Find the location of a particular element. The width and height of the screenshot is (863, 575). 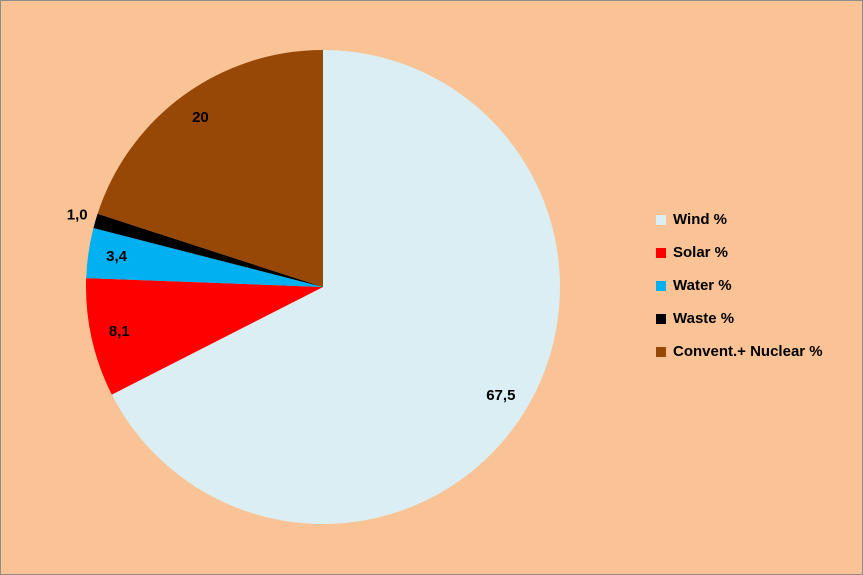

legend-label: Waste % is located at coordinates (703, 318).